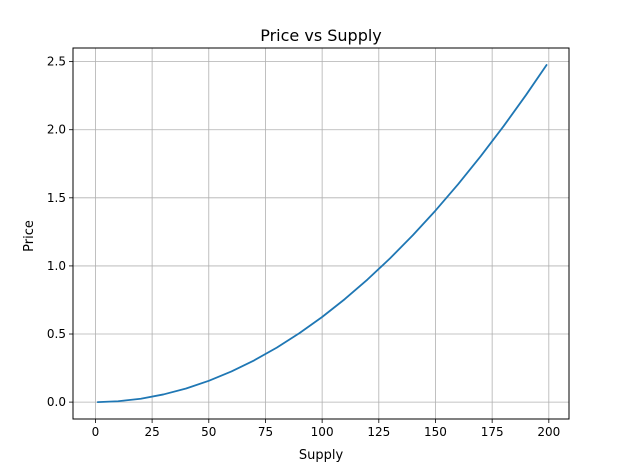 This screenshot has width=626, height=467. What do you see at coordinates (321, 455) in the screenshot?
I see `x-axis-title: Supply` at bounding box center [321, 455].